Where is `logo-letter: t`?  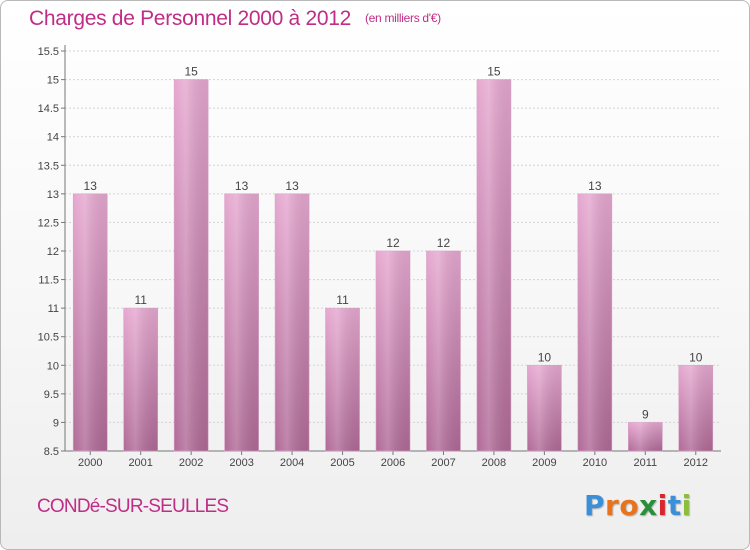 logo-letter: t is located at coordinates (674, 505).